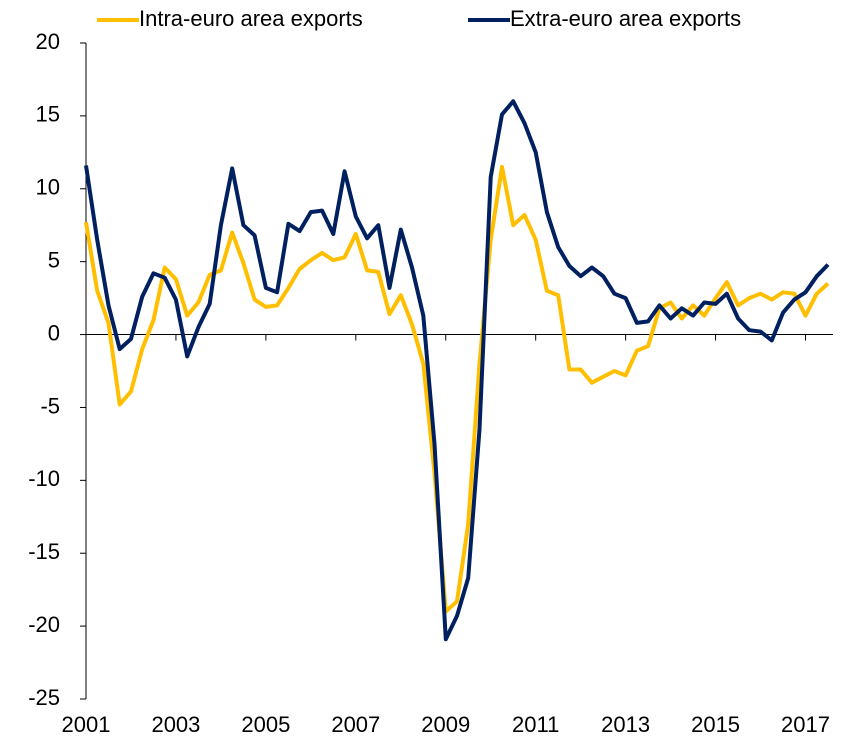  What do you see at coordinates (535, 724) in the screenshot?
I see `x-tick-label: 2011` at bounding box center [535, 724].